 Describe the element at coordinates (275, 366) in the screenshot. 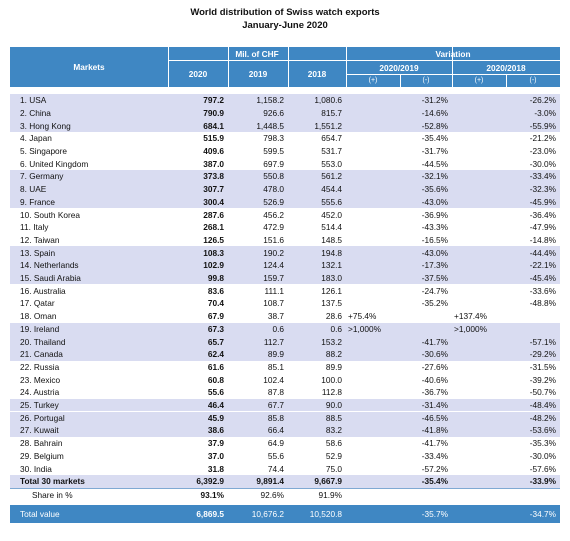

I see `table-cell: 85.1` at that location.